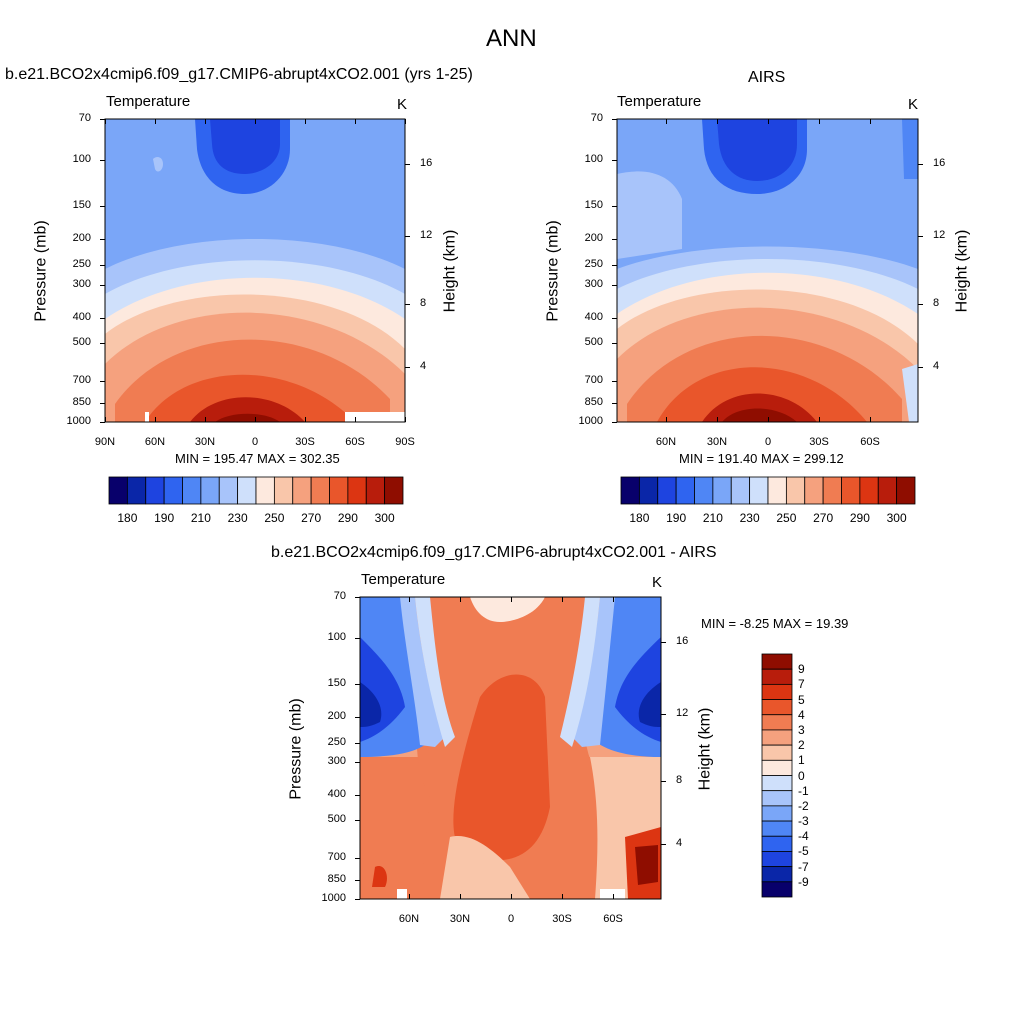 This screenshot has height=1024, width=1024. I want to click on colorbar-label: -2, so click(803, 805).